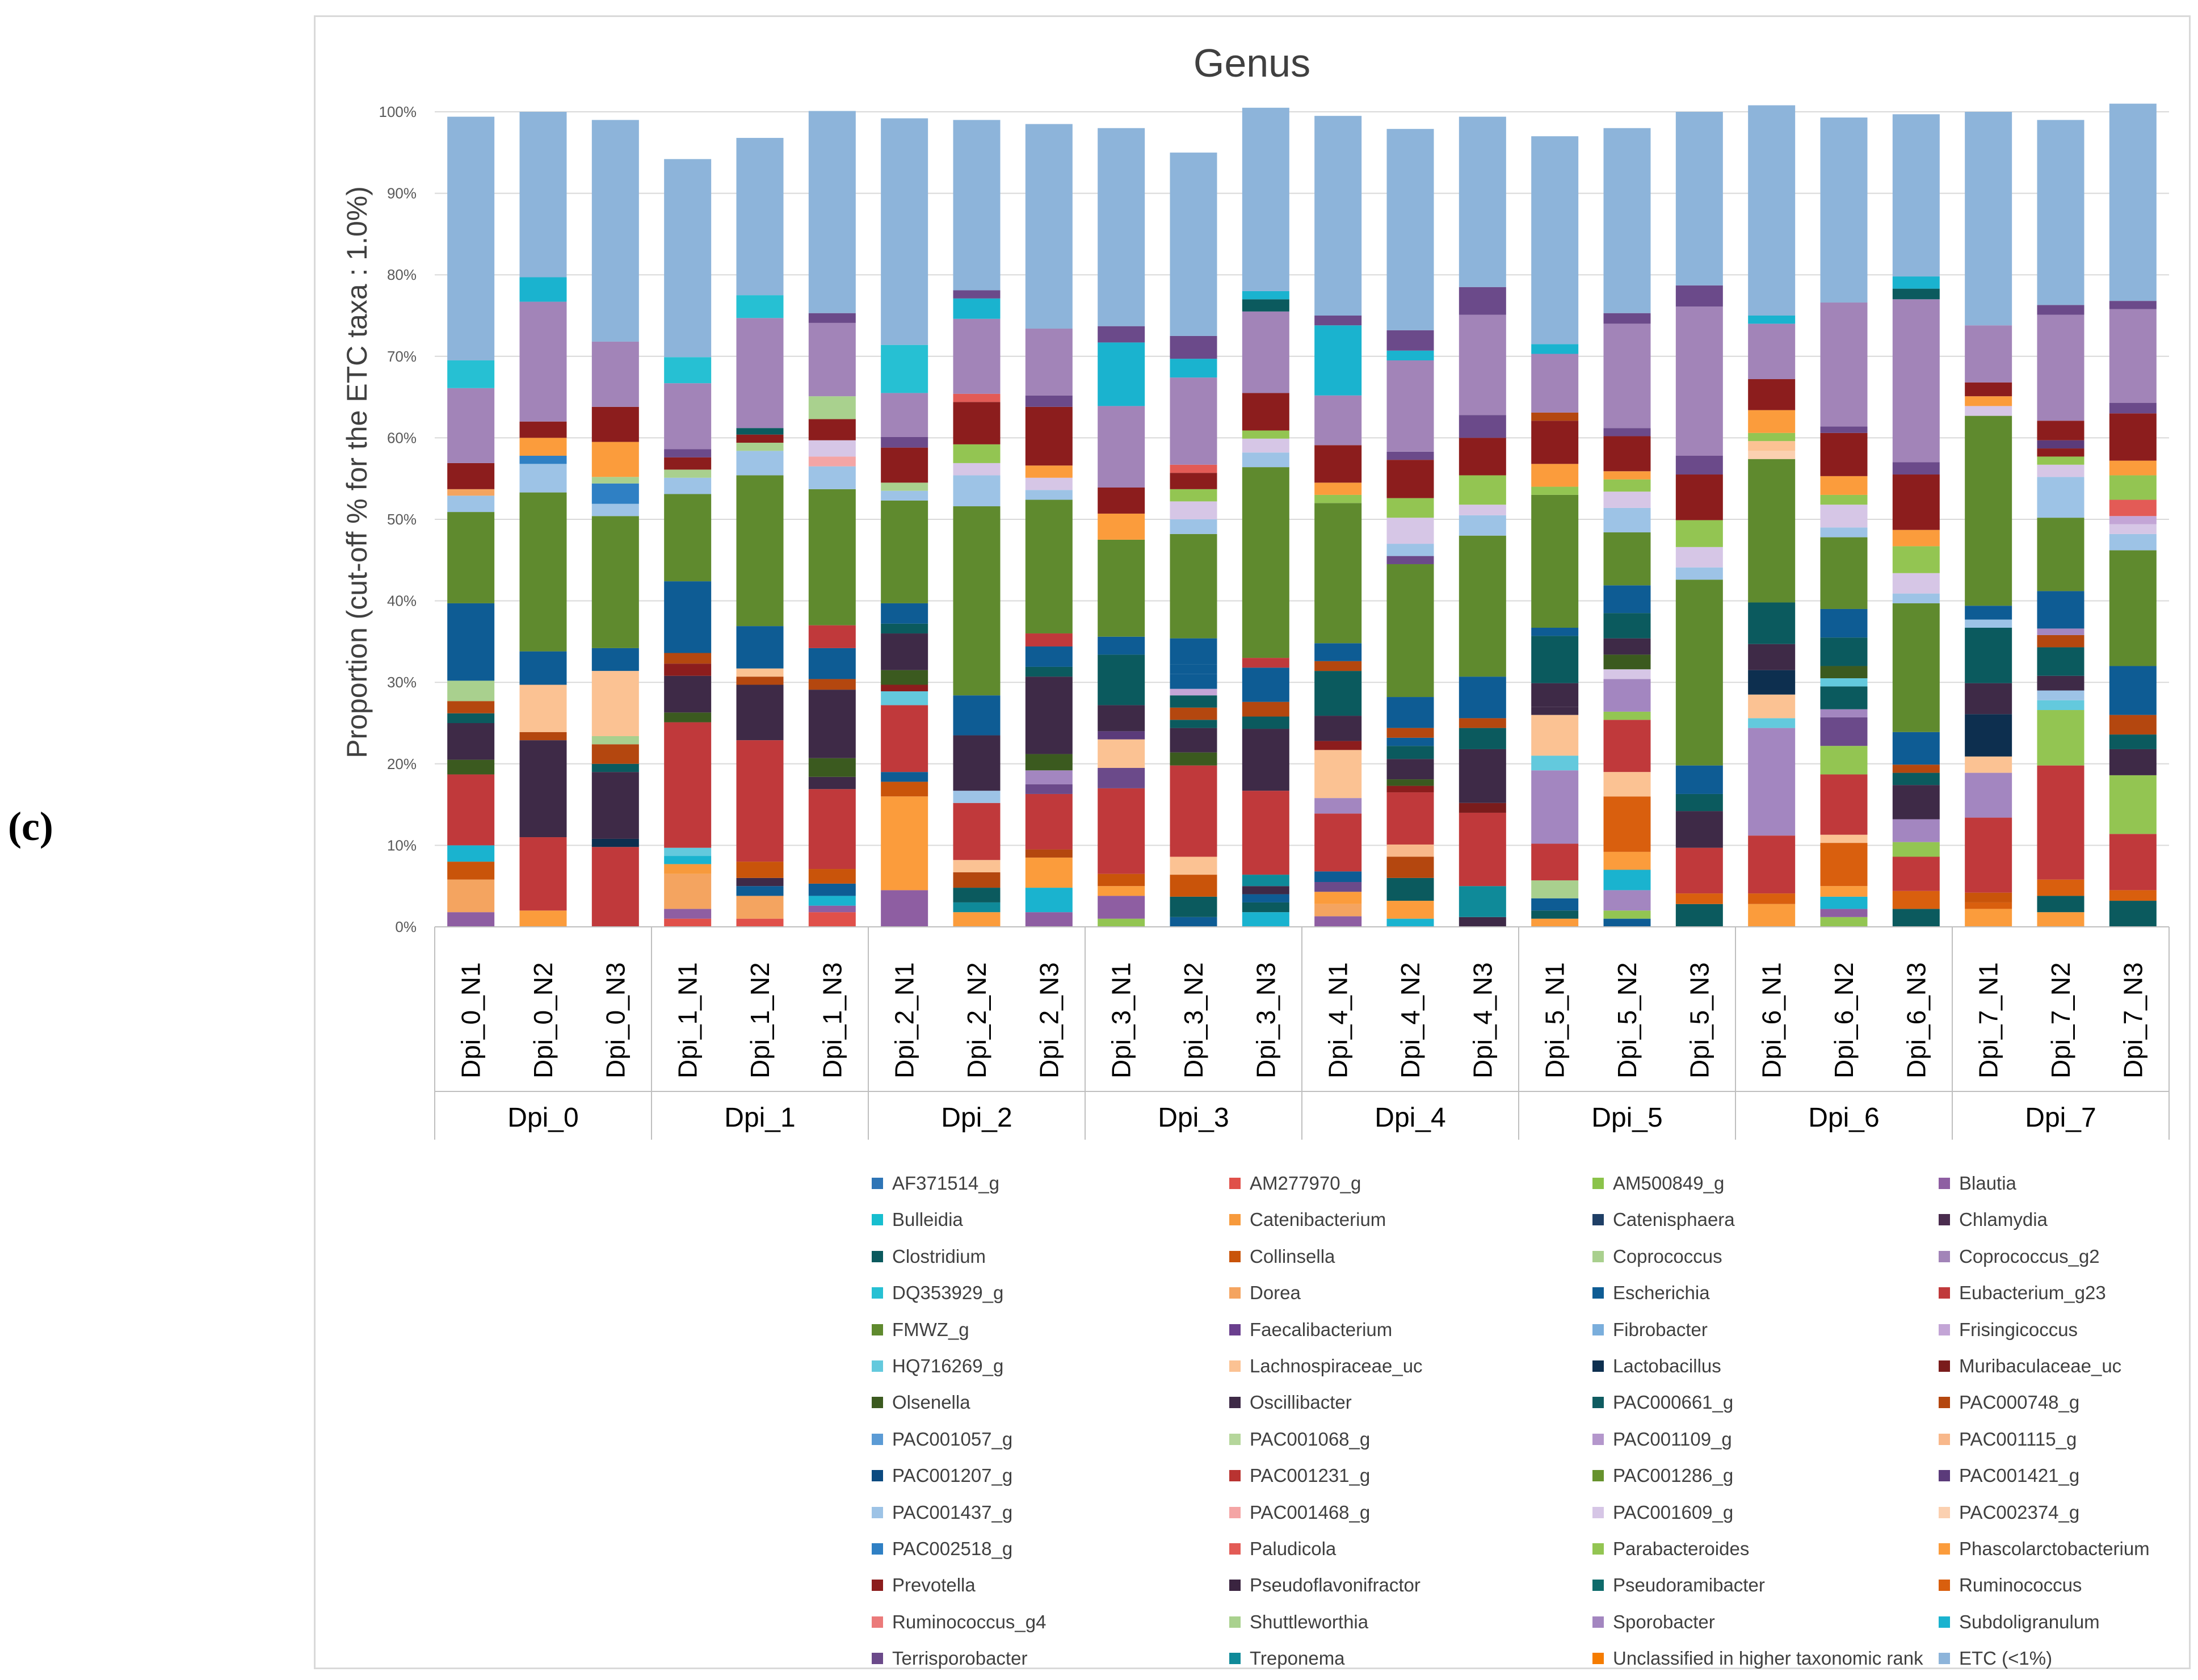 The width and height of the screenshot is (2198, 1680). I want to click on bar-stack-Dpi_4_N2, so click(1410, 528).